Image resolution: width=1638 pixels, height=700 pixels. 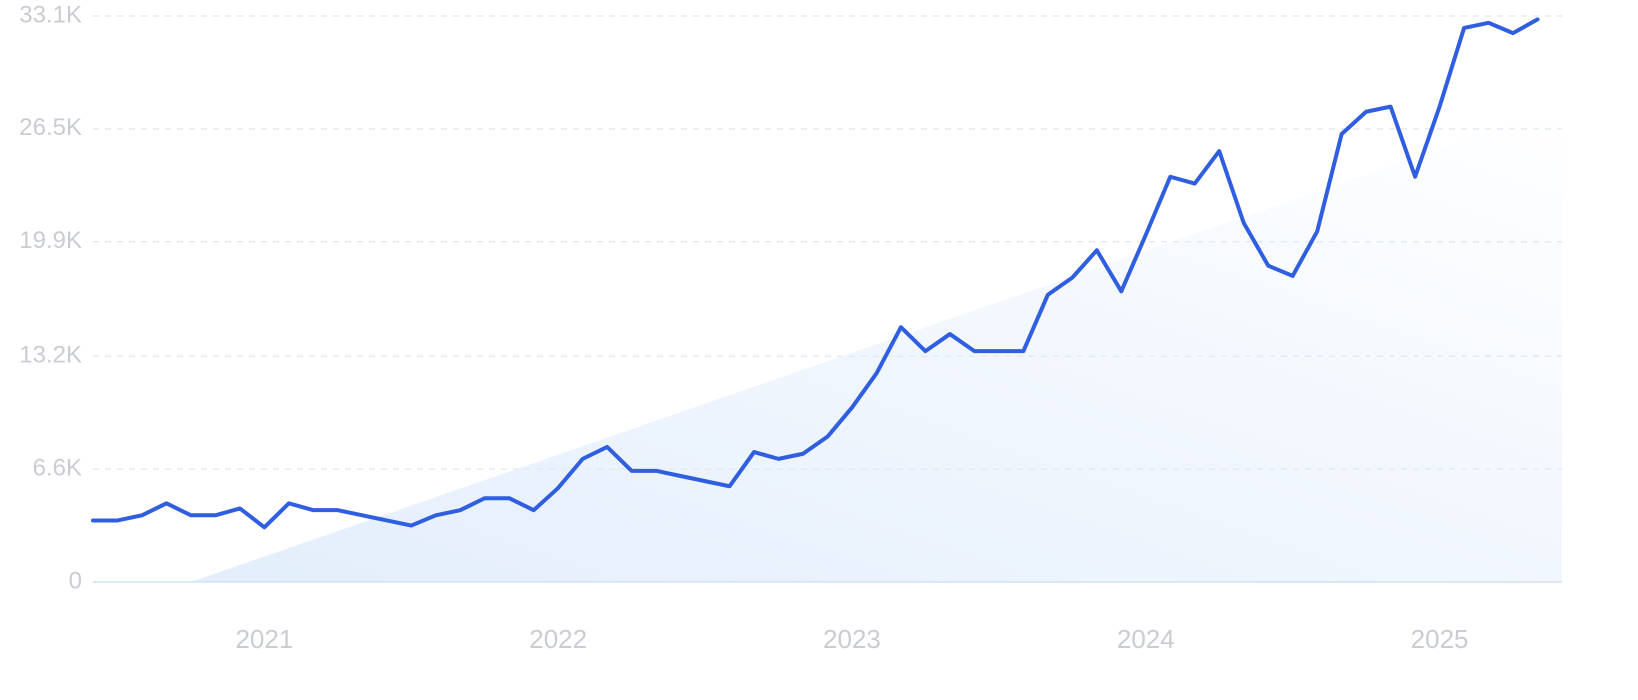 What do you see at coordinates (50, 14) in the screenshot?
I see `y-tick-label: 33.1K` at bounding box center [50, 14].